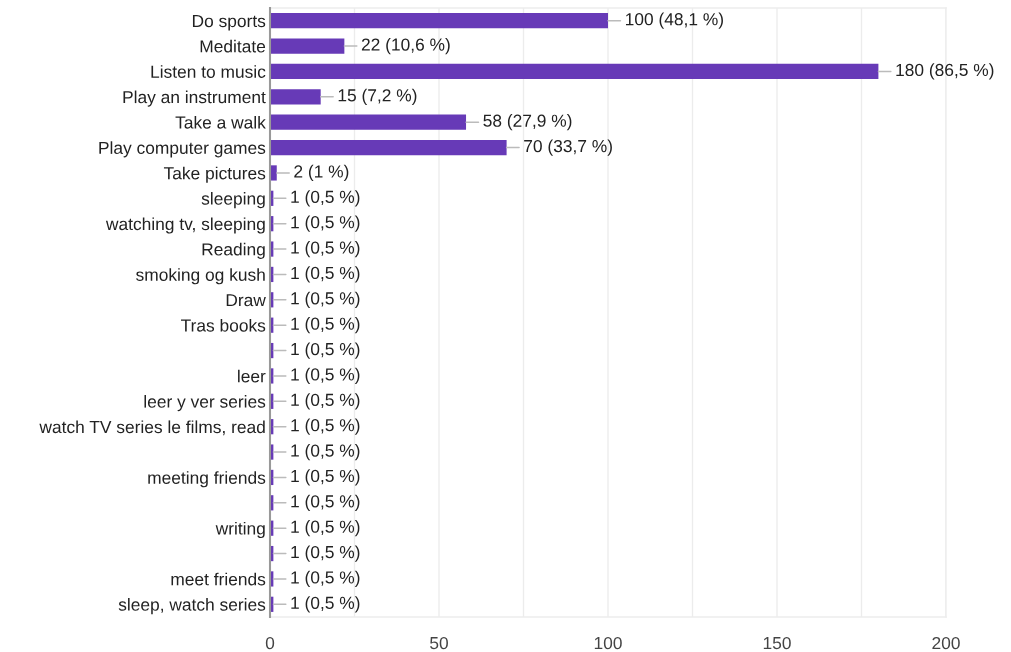  I want to click on y-tick-label: Meditate, so click(233, 46).